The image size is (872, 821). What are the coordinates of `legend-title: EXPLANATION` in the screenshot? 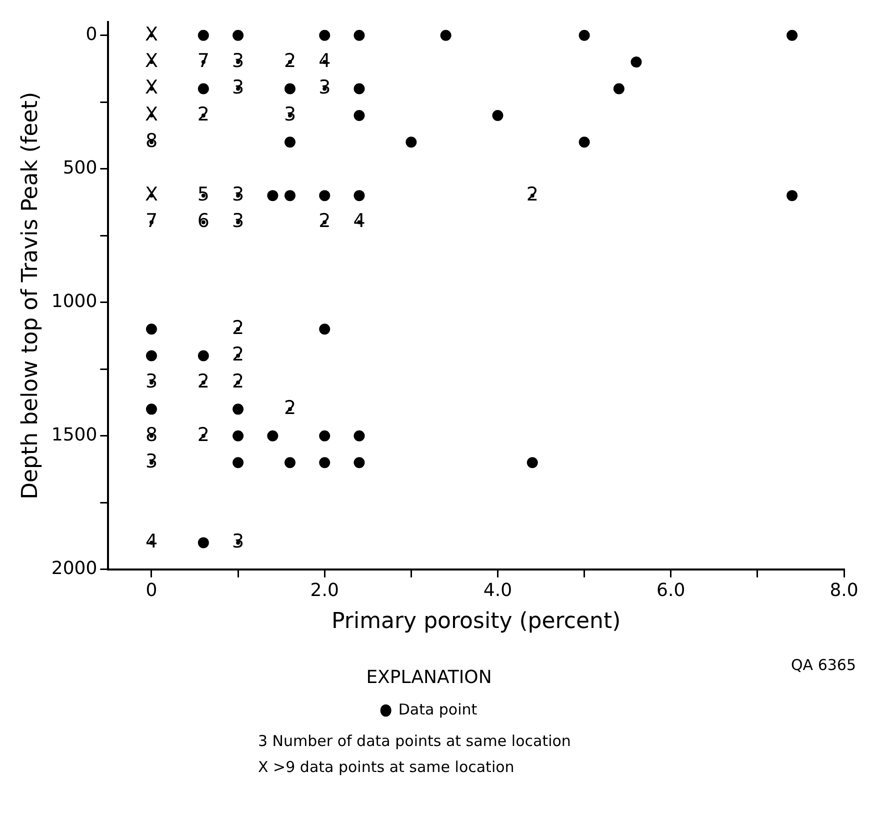 It's located at (429, 677).